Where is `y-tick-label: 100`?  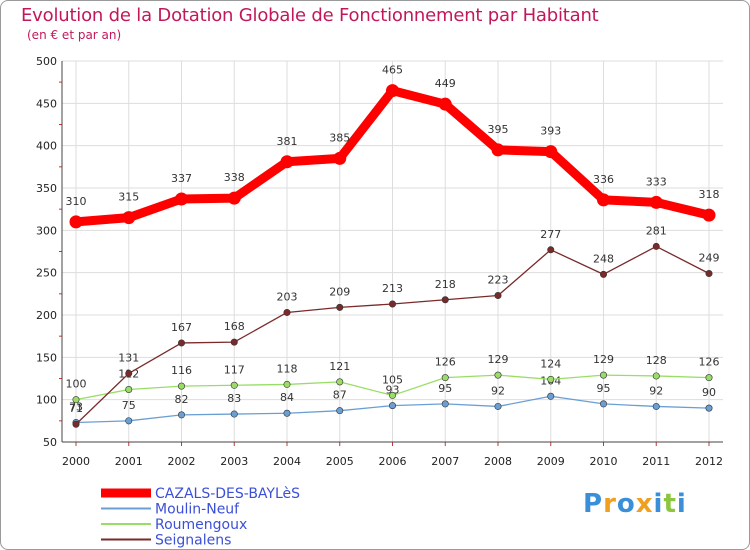 y-tick-label: 100 is located at coordinates (46, 400).